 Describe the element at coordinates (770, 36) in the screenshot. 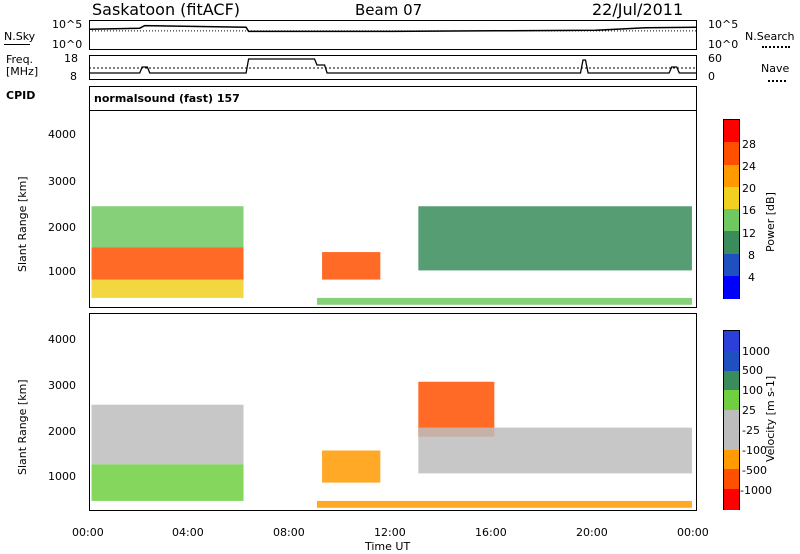

I see `noise-search-label: N.Search` at that location.